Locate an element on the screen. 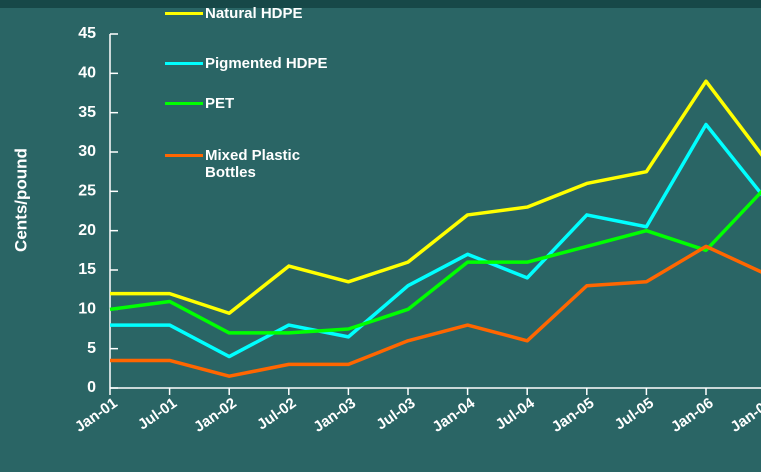 The image size is (761, 472). y-tick-label: 20 is located at coordinates (87, 230).